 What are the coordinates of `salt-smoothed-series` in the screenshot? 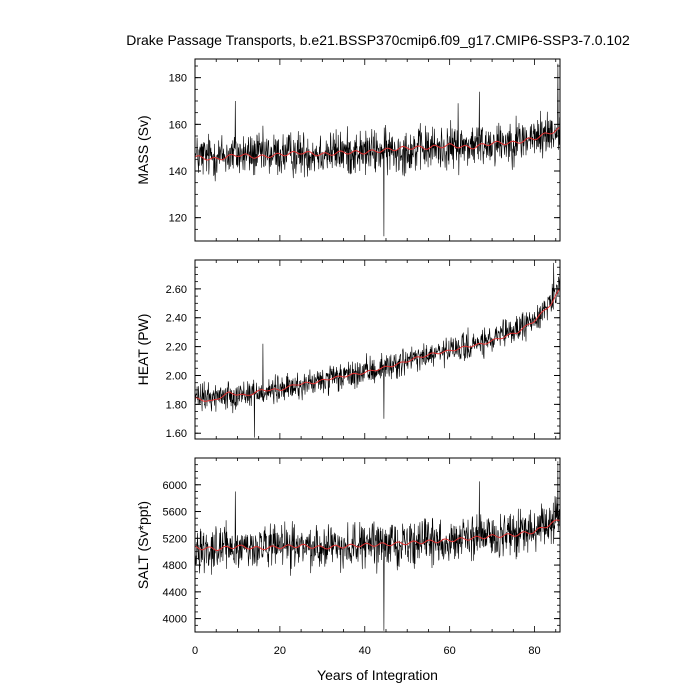 It's located at (377, 535).